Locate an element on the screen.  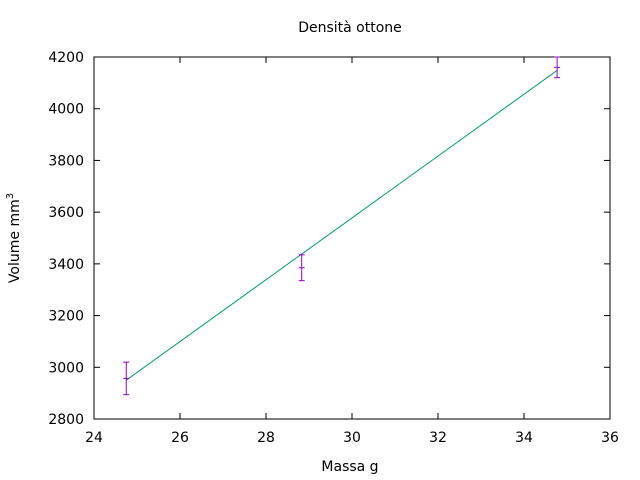
y-tick-label: 4000 is located at coordinates (66, 110).